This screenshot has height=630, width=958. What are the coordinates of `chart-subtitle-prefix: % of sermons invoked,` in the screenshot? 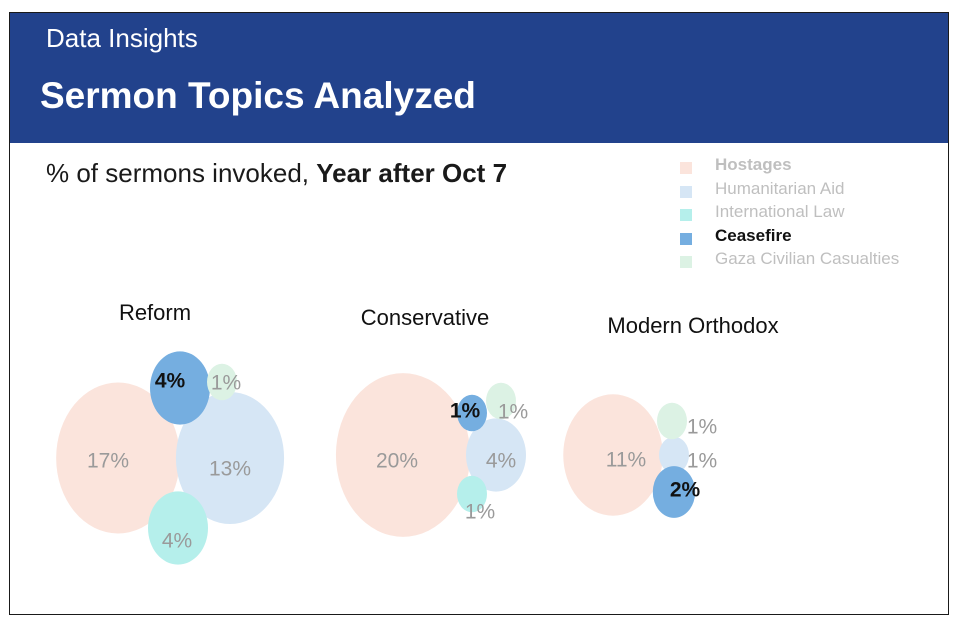 It's located at (178, 173).